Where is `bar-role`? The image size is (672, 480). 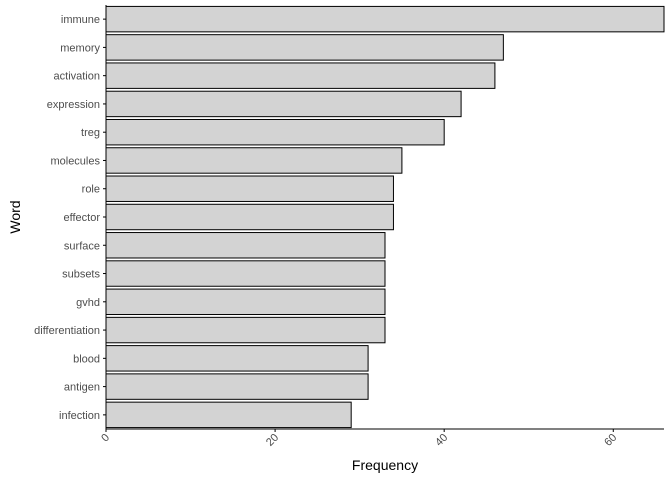 bar-role is located at coordinates (249, 188).